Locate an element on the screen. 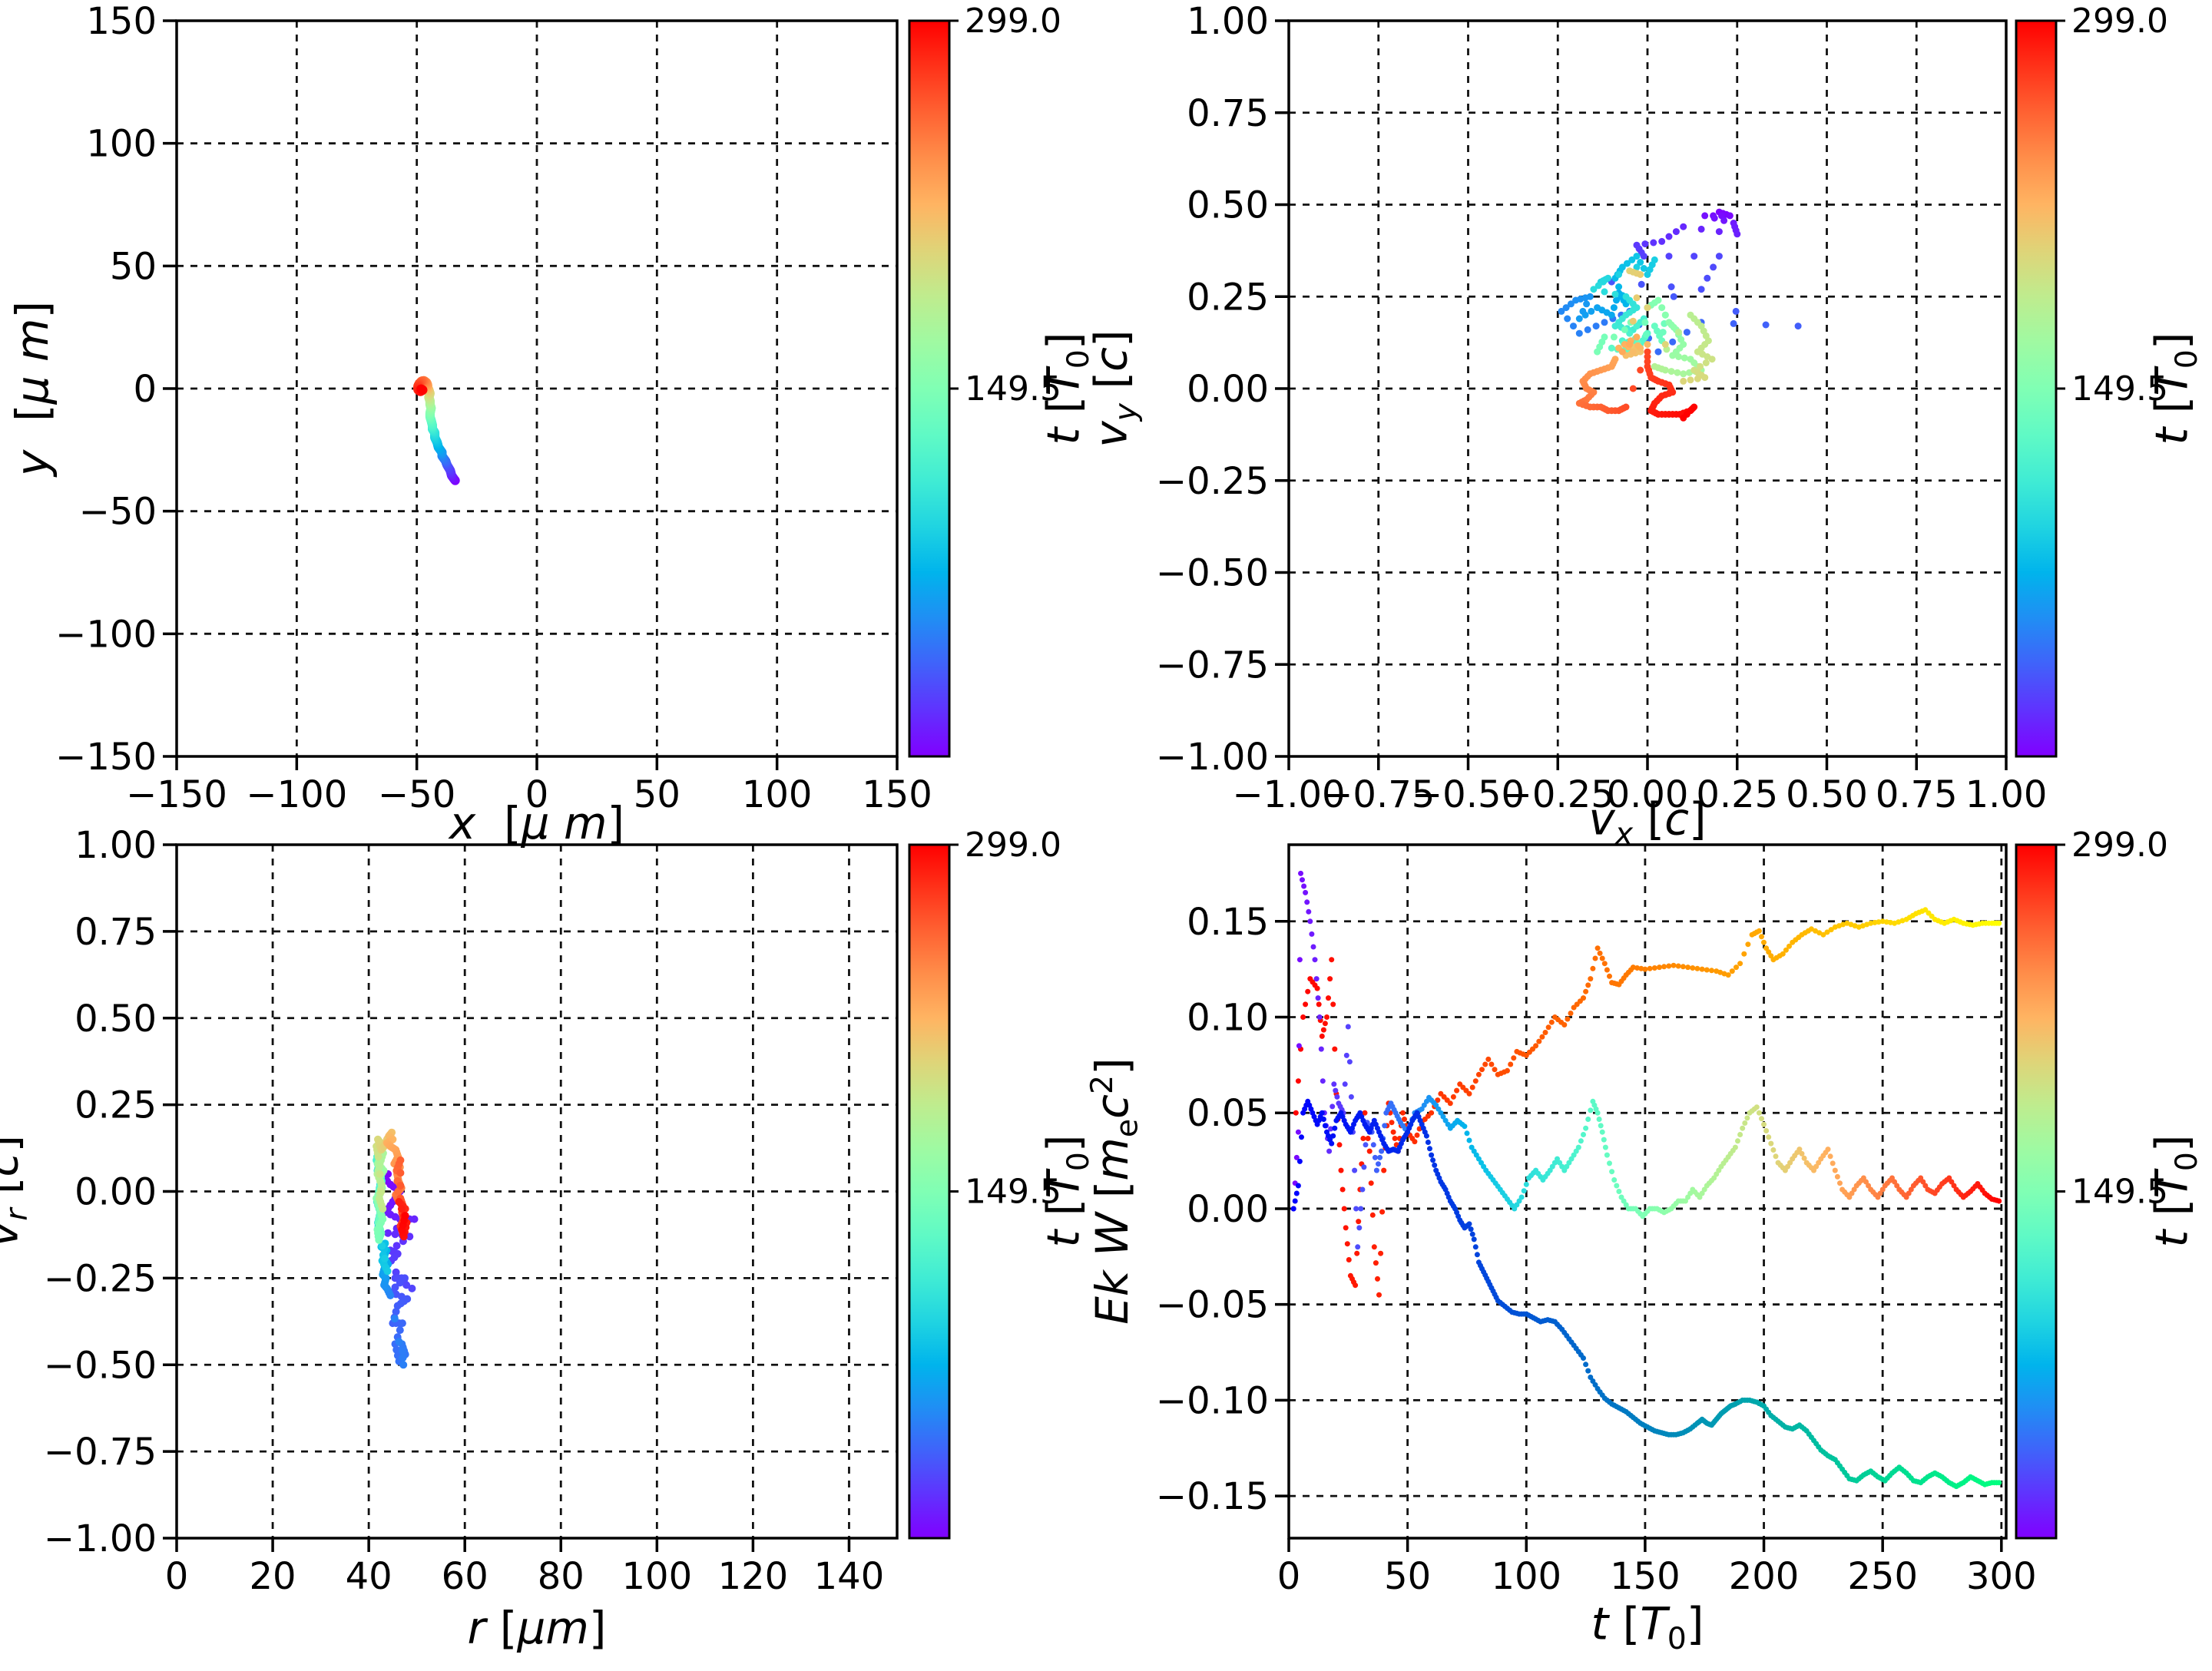 The height and width of the screenshot is (1671, 2212). svg-text: 0.05 is located at coordinates (1228, 1113).